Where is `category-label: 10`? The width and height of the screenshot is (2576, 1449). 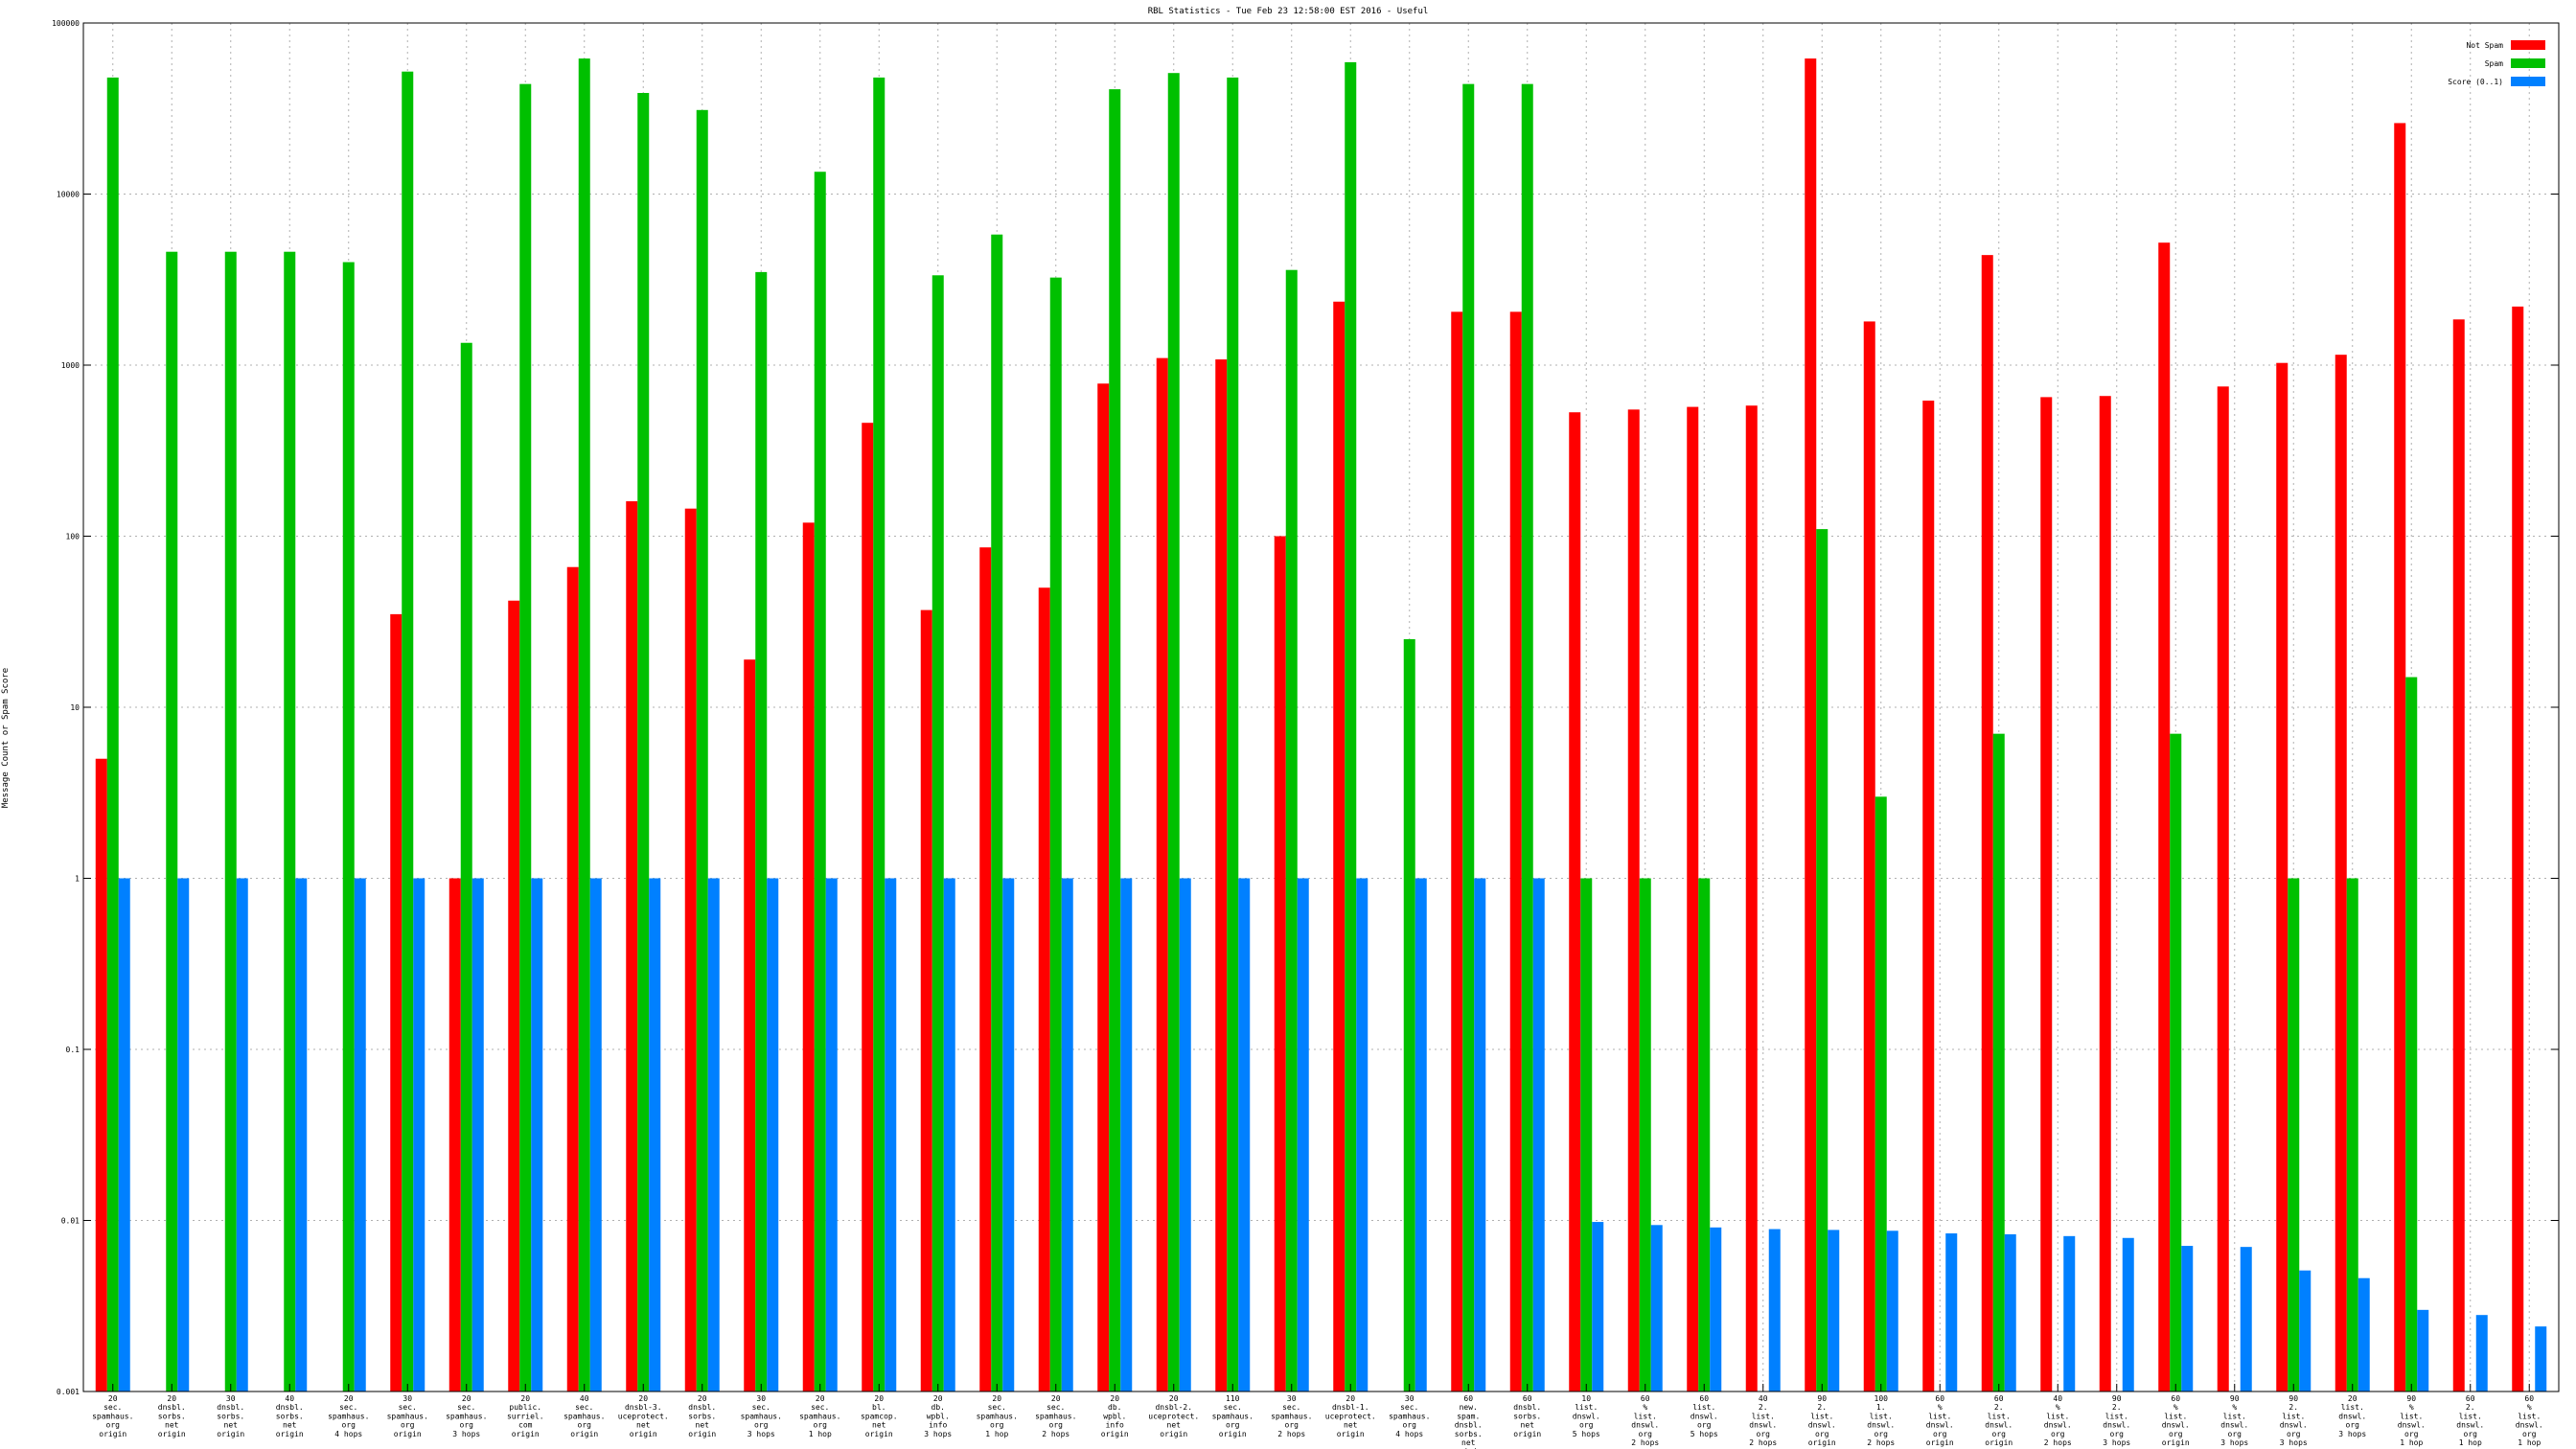 category-label: 10 is located at coordinates (1586, 1398).